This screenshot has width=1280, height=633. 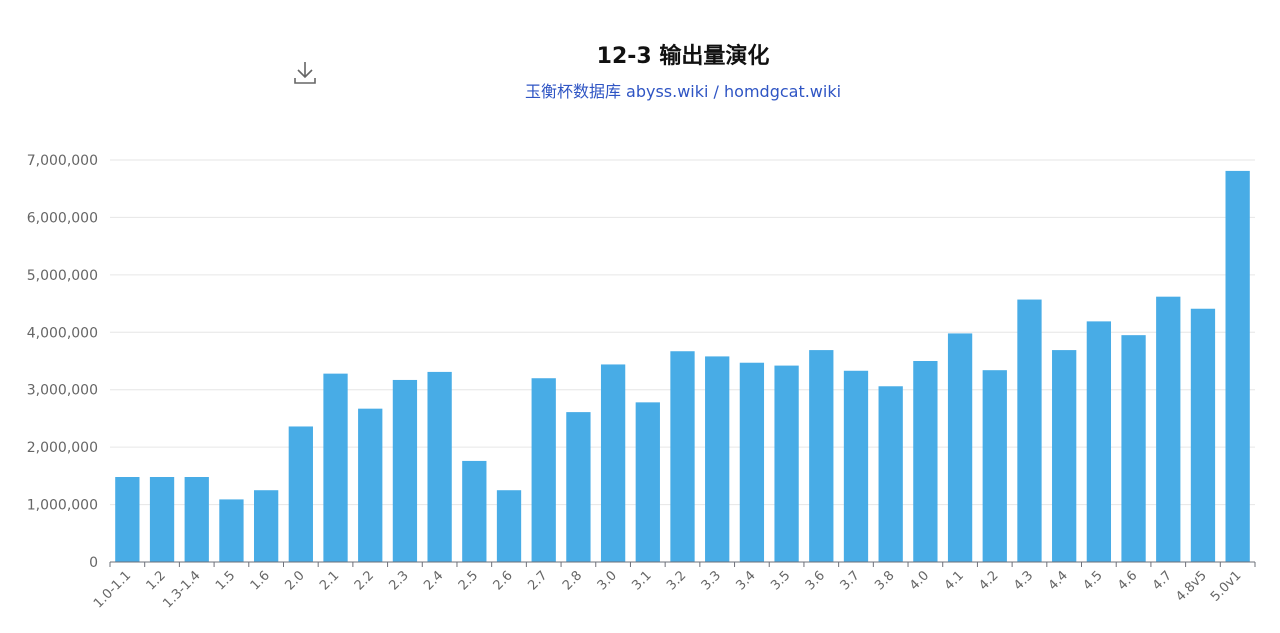 I want to click on x-tick-label: 2.0, so click(x=294, y=580).